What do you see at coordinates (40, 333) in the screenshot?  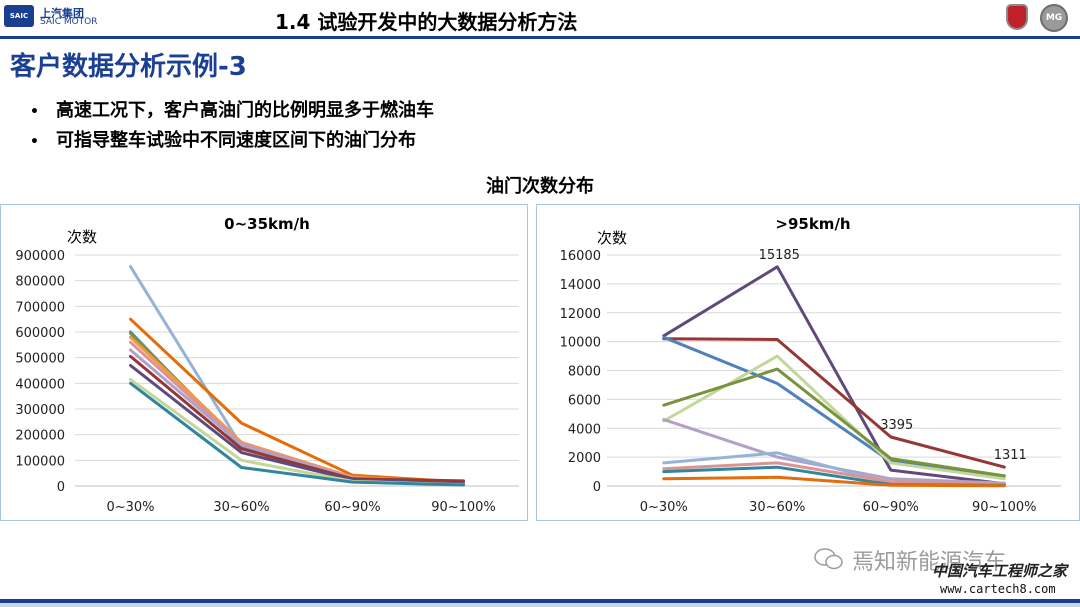 I see `y-tick-label: 600000` at bounding box center [40, 333].